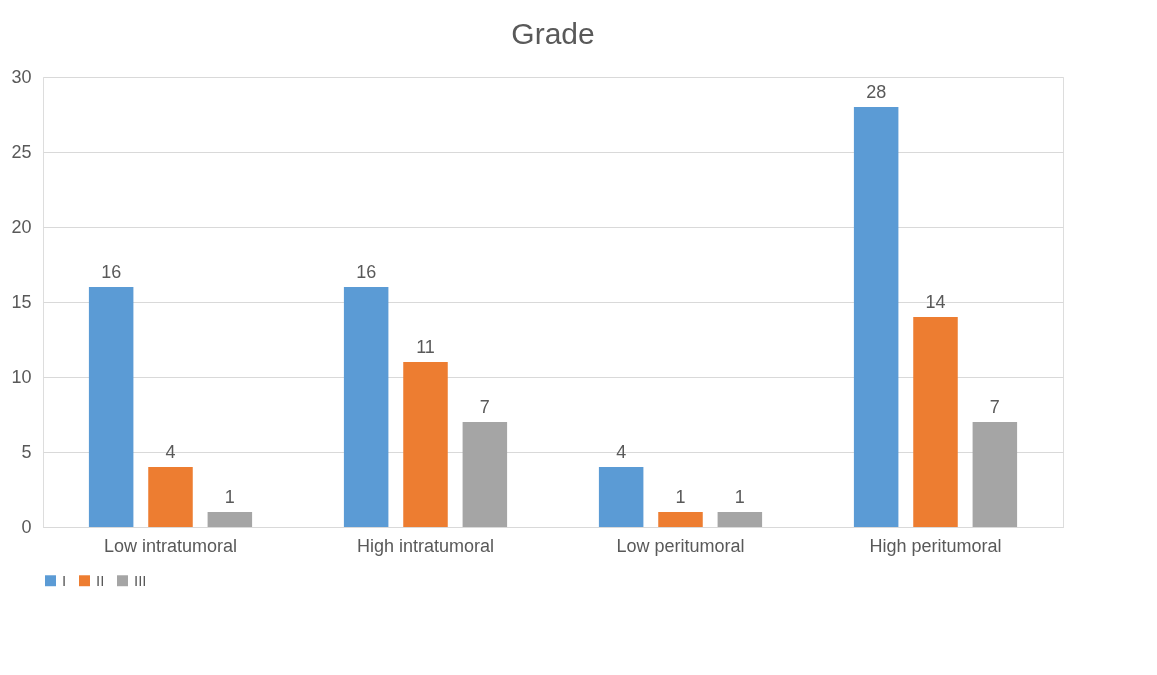  What do you see at coordinates (21, 151) in the screenshot?
I see `y-tick-label: 25` at bounding box center [21, 151].